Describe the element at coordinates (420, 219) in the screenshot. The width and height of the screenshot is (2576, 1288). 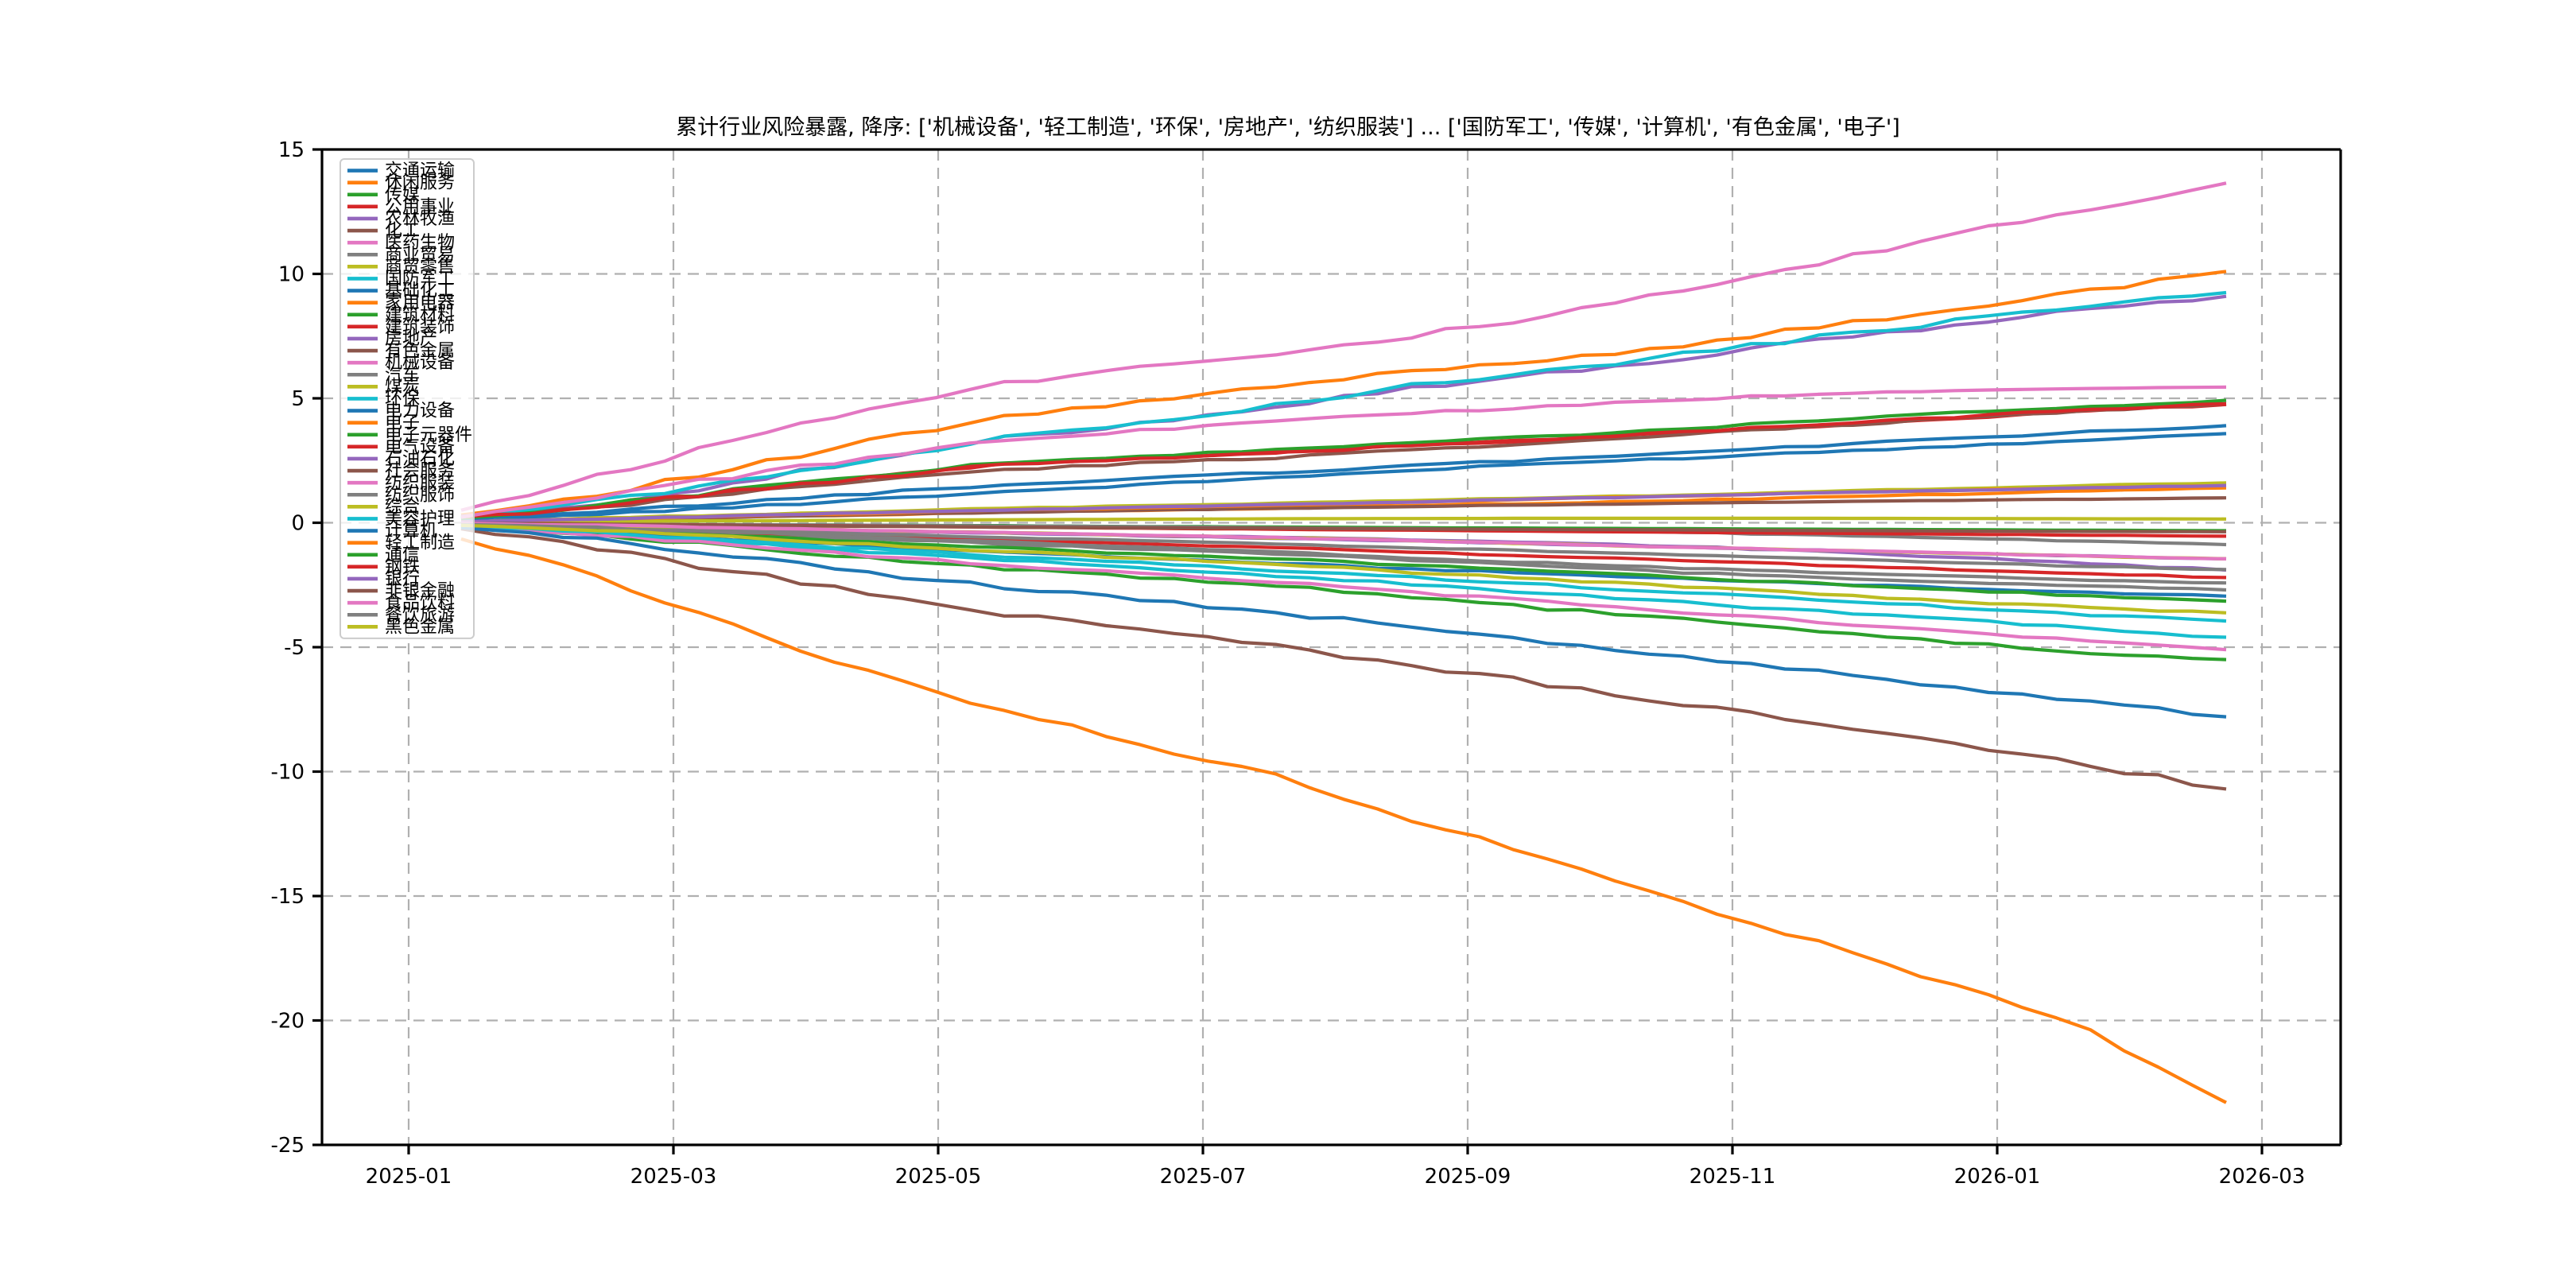
I see `legend-label: 农林牧渔` at that location.